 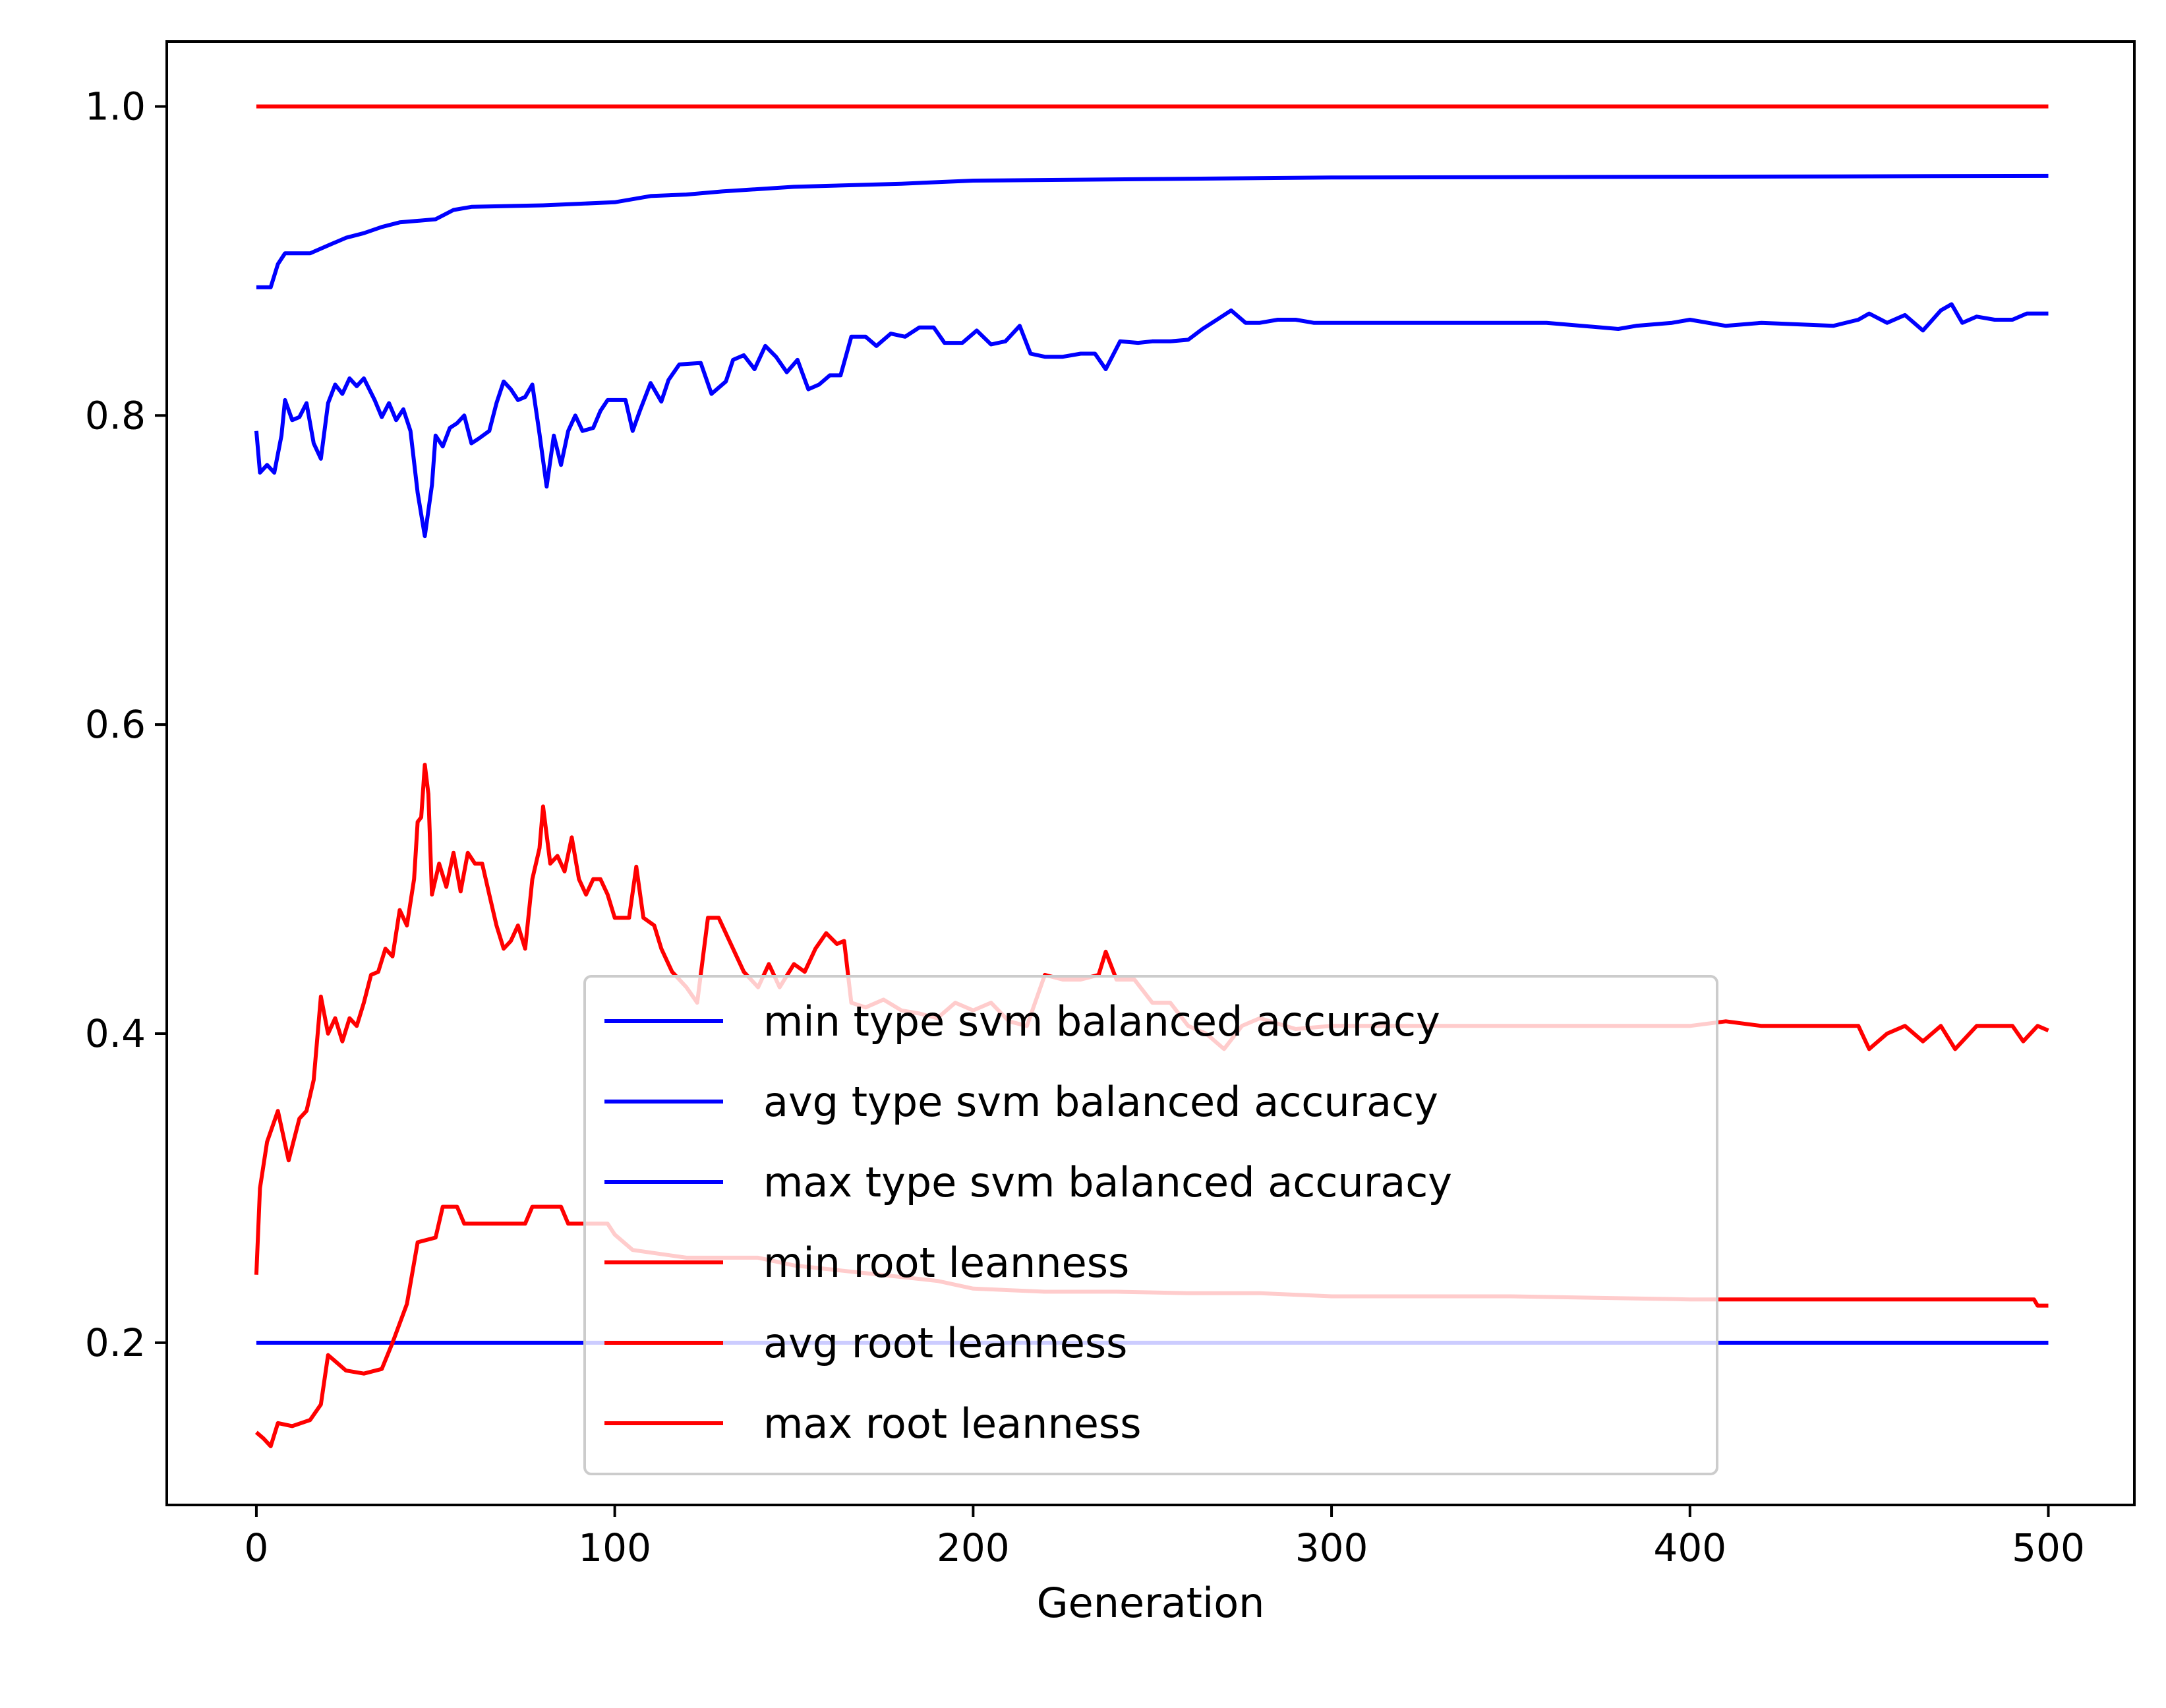 What do you see at coordinates (115, 415) in the screenshot?
I see `y-tick-label: 0.8` at bounding box center [115, 415].